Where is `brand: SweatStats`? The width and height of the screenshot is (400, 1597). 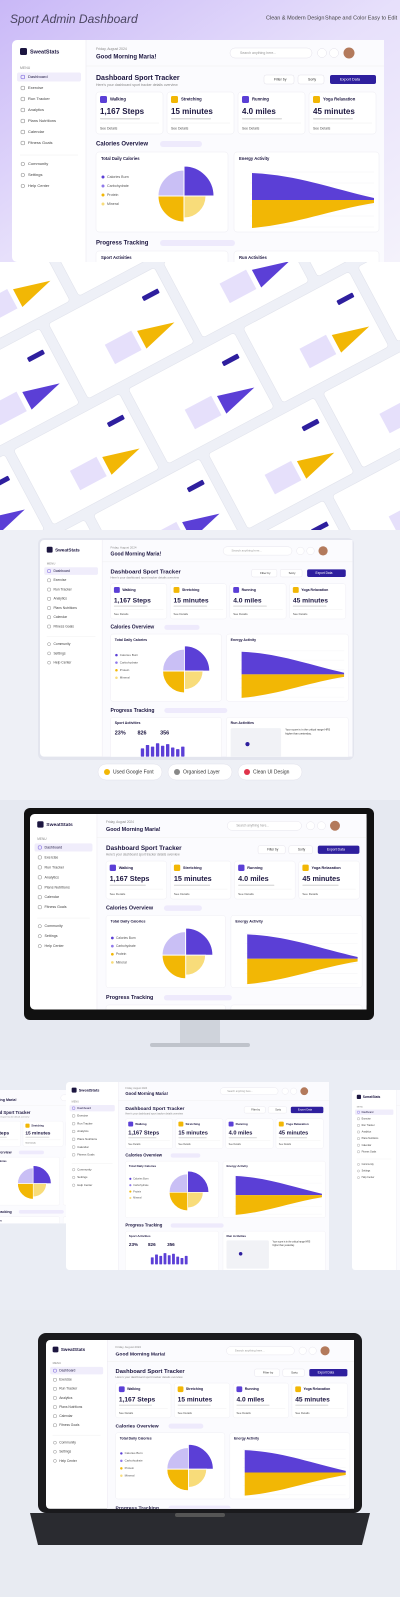
brand: SweatStats is located at coordinates (372, 1097).